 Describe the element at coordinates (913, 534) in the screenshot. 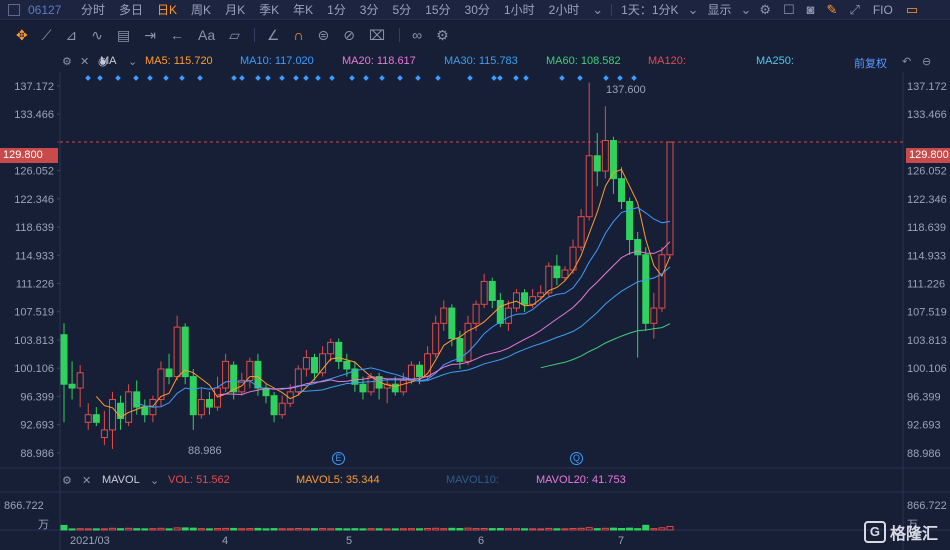

I see `brand-name: 格隆汇` at that location.